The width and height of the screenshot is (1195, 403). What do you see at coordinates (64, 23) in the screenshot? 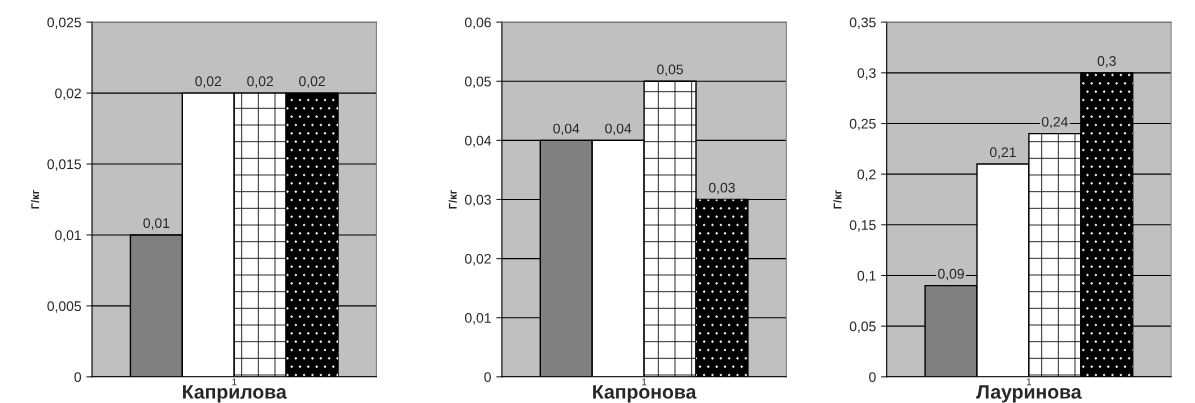
I see `y-tick-label: 0,025` at bounding box center [64, 23].